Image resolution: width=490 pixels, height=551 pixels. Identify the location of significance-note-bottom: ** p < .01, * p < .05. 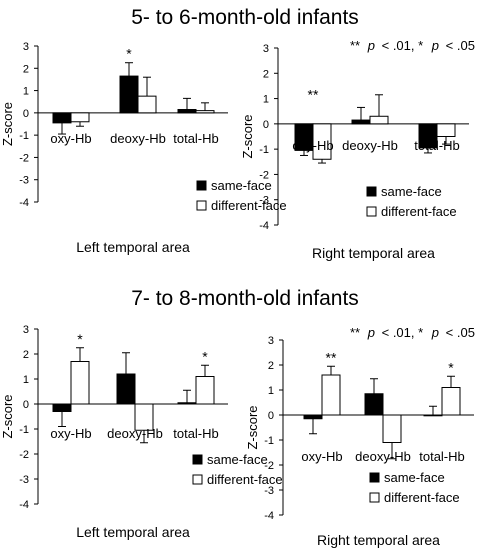
(412, 332).